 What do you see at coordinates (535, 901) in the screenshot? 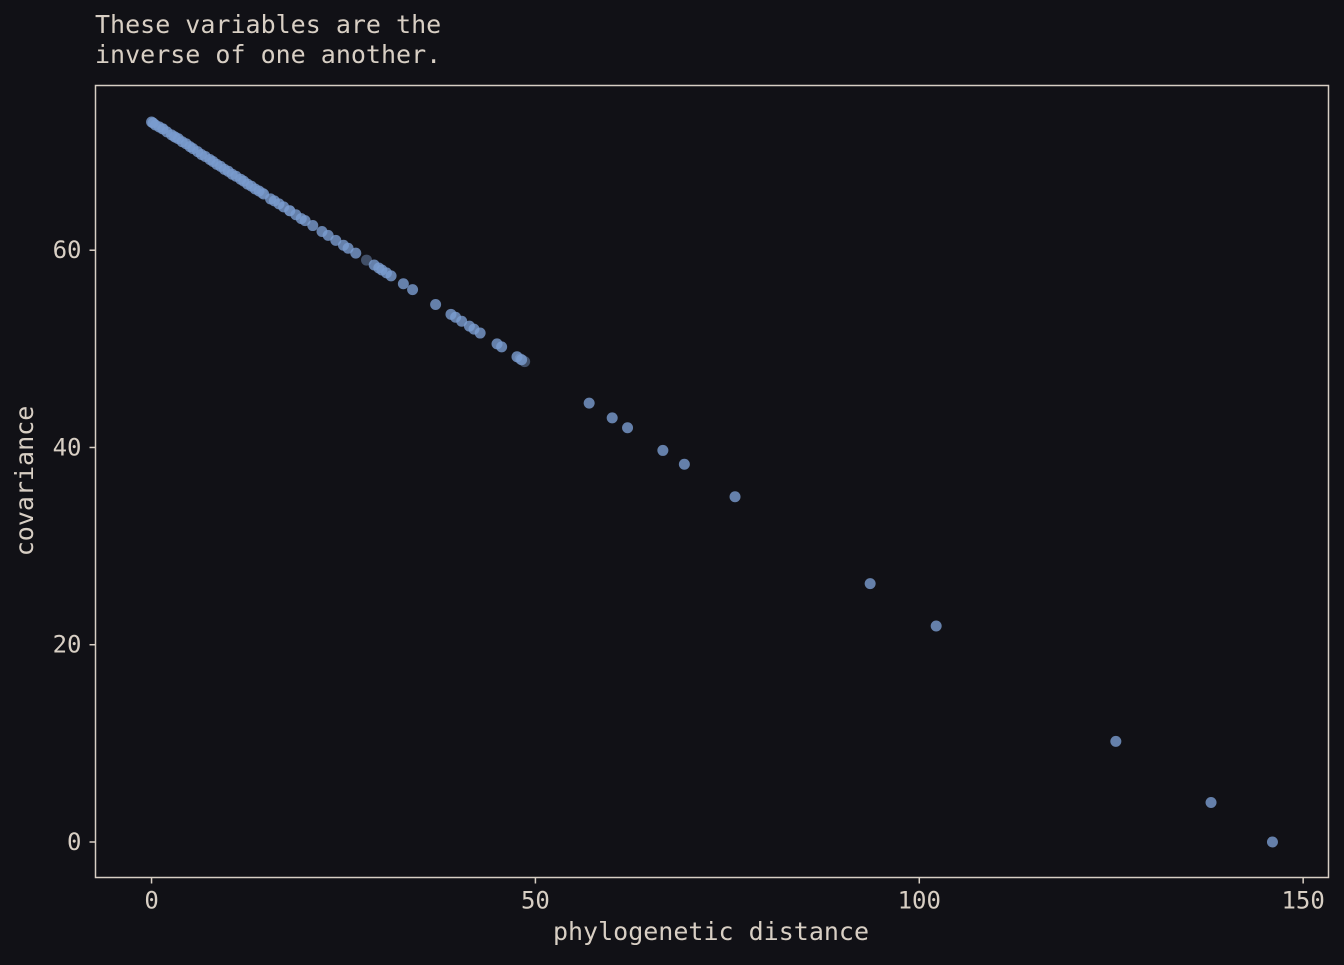
I see `x-tick-label: 50` at bounding box center [535, 901].